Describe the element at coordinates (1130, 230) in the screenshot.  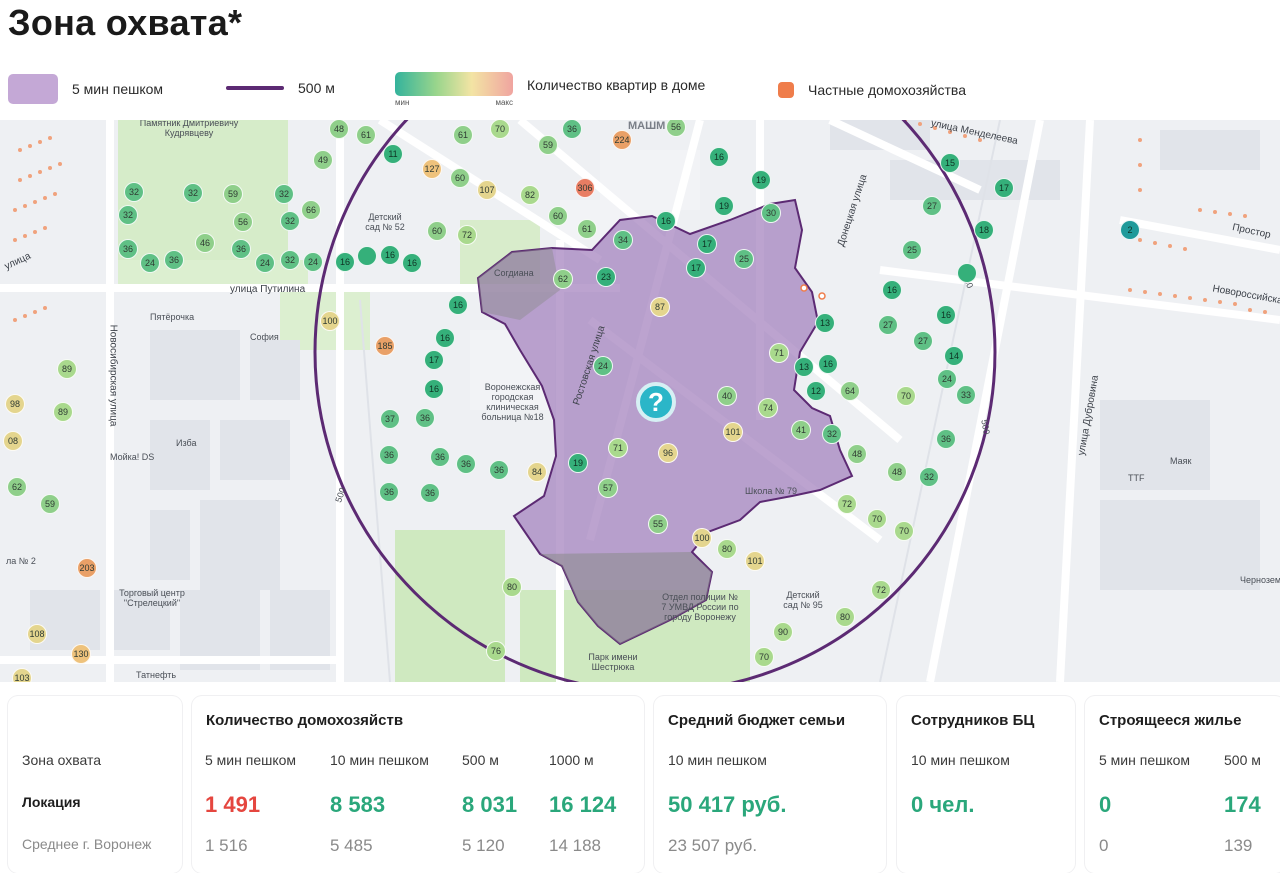
I see `building-marker: 2` at that location.